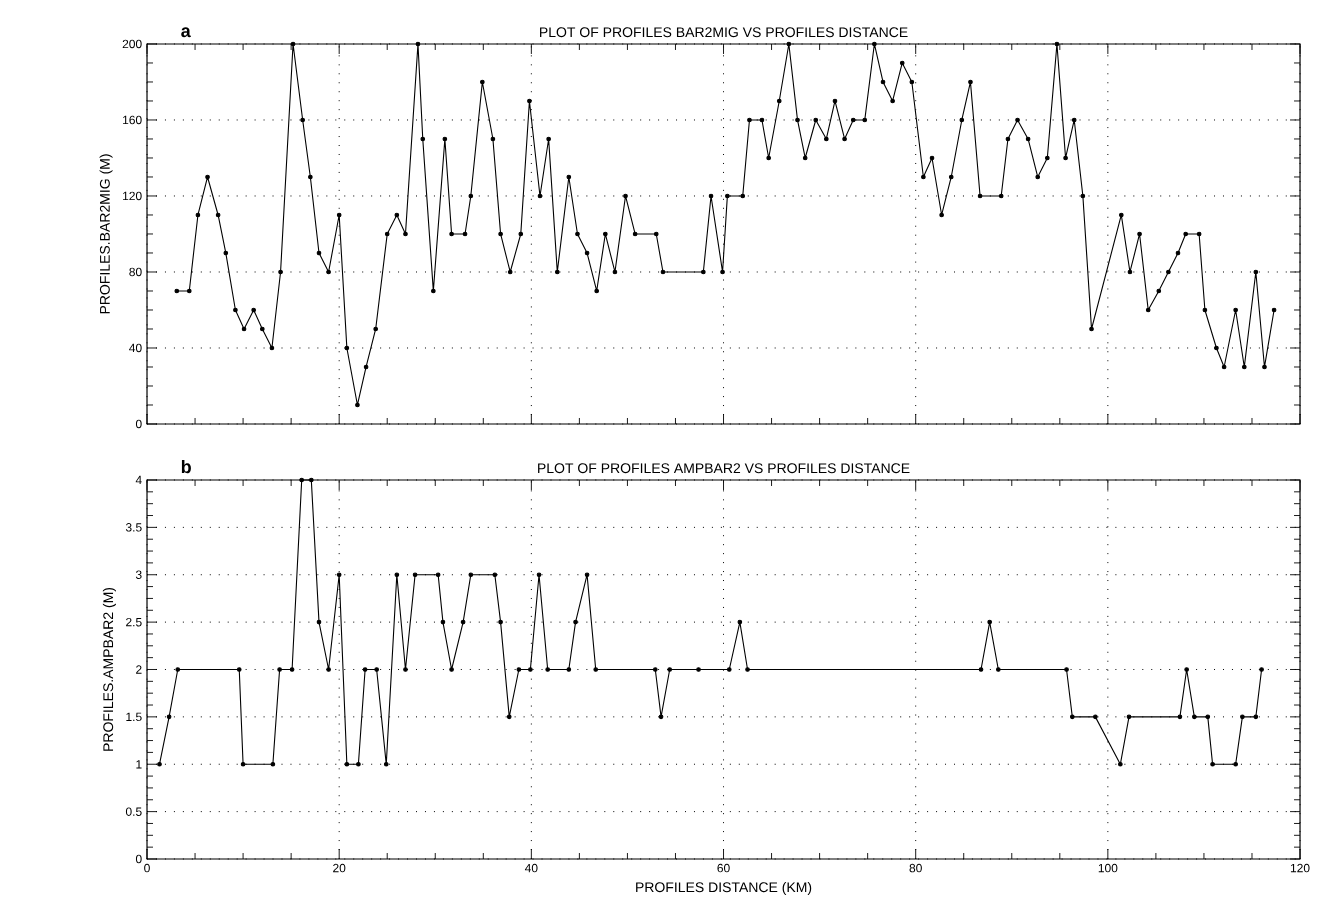 This screenshot has width=1319, height=917. Describe the element at coordinates (723, 868) in the screenshot. I see `x-tick-label: 60` at that location.